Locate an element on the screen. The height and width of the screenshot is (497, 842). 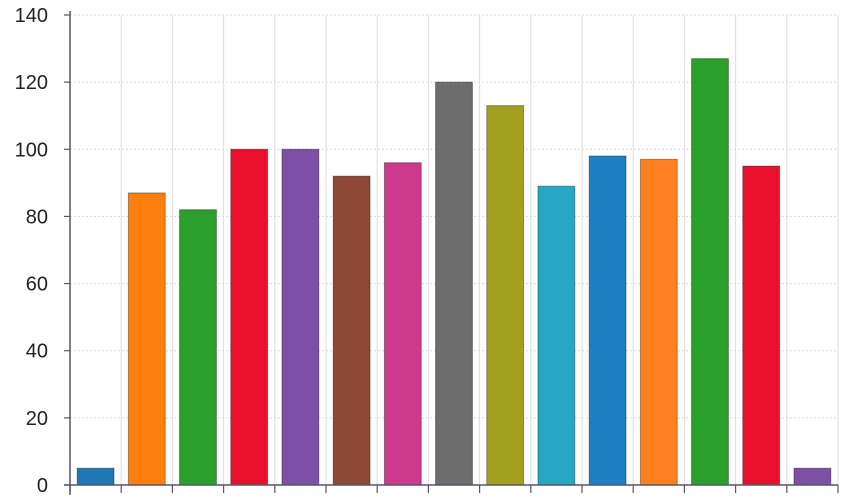
y-tick-label: 60 is located at coordinates (37, 285).